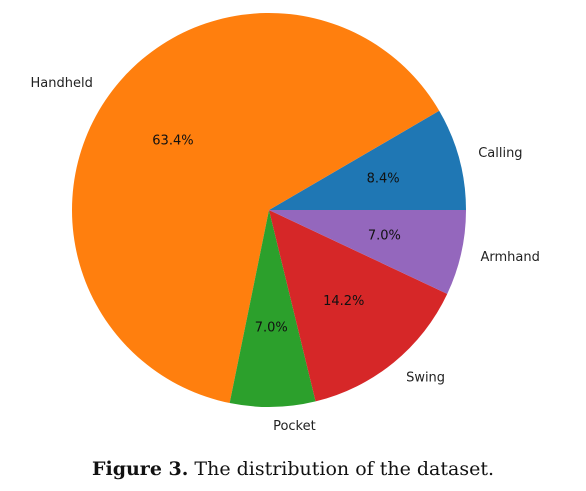 The height and width of the screenshot is (491, 586). Describe the element at coordinates (425, 377) in the screenshot. I see `slice-label-swing: Swing` at that location.